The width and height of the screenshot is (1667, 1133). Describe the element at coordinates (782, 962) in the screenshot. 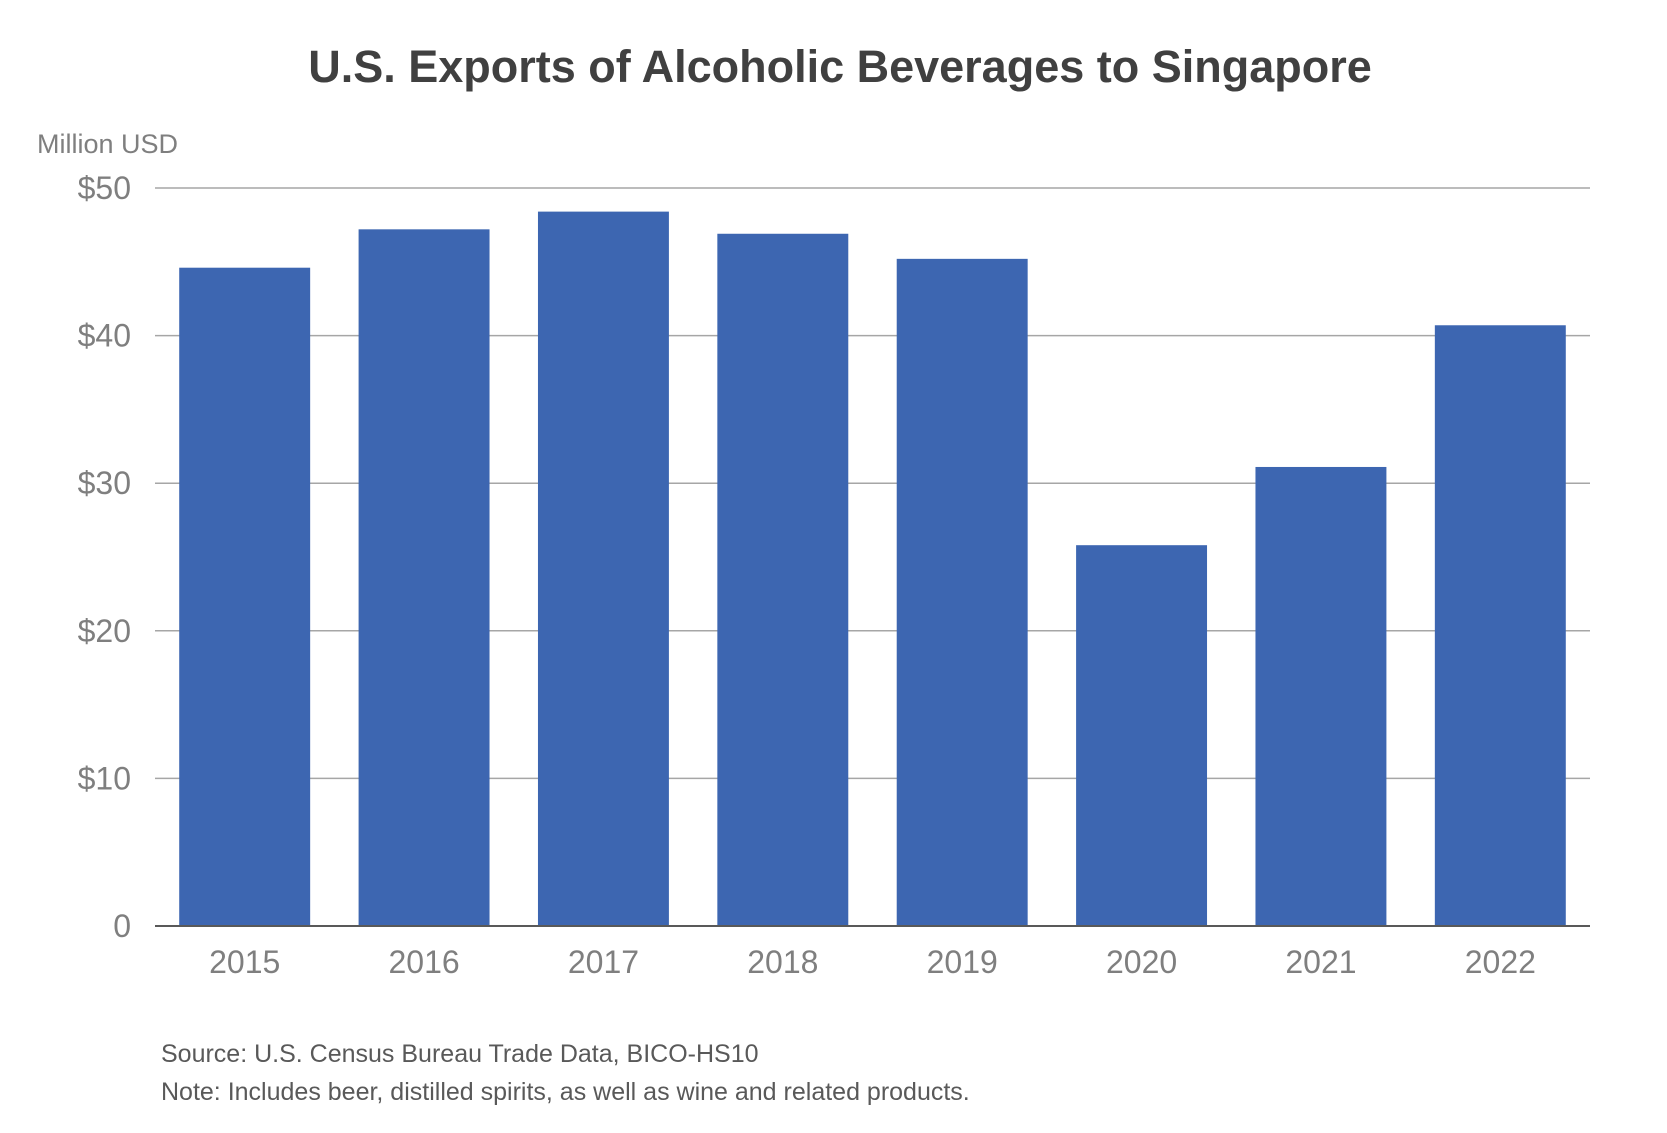

I see `x-tick-label-2018: 2018` at that location.